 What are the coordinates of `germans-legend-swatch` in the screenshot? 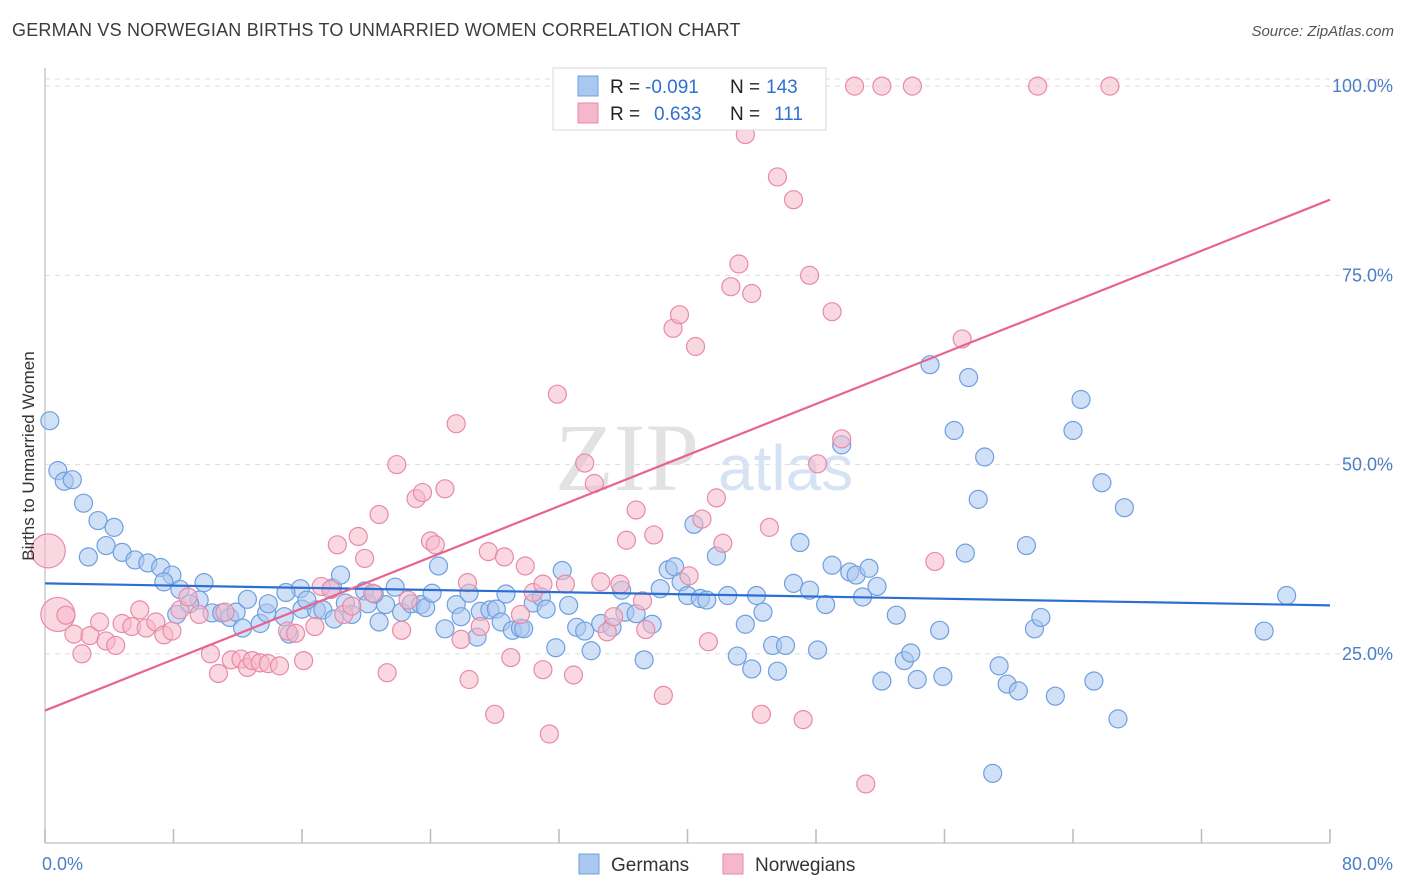 It's located at (589, 864).